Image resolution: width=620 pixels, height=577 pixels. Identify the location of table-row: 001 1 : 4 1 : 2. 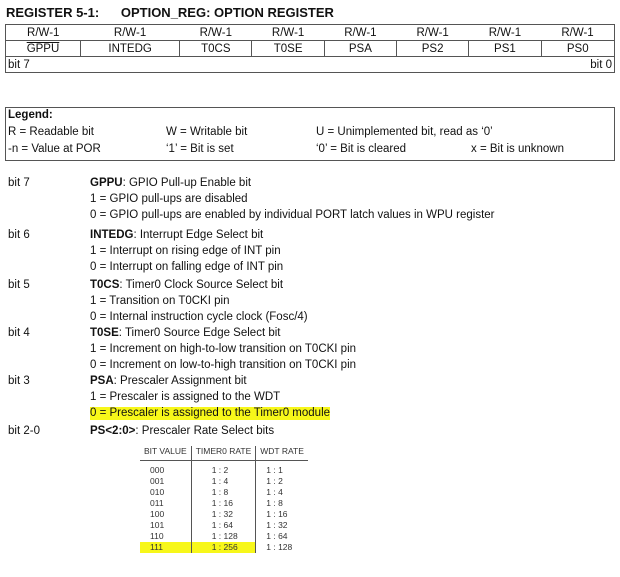
(224, 481).